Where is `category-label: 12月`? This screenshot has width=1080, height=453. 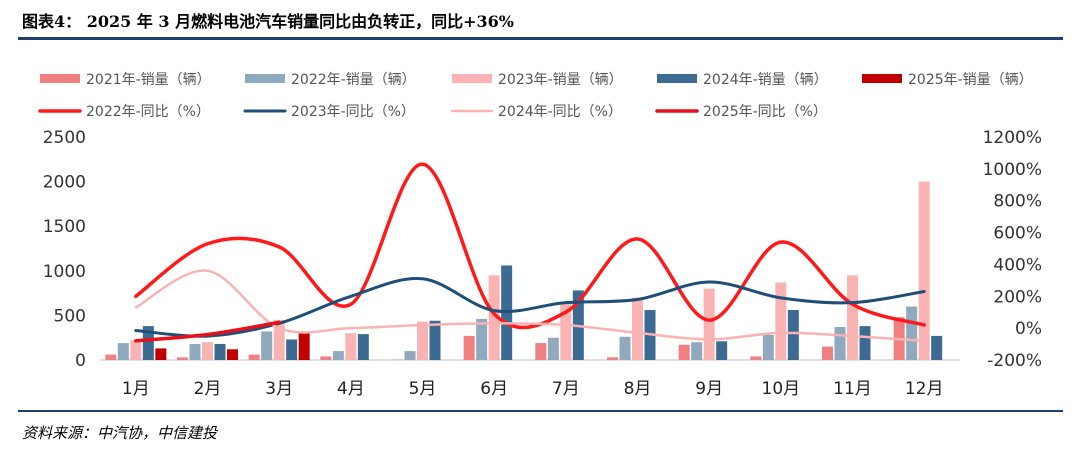
category-label: 12月 is located at coordinates (924, 389).